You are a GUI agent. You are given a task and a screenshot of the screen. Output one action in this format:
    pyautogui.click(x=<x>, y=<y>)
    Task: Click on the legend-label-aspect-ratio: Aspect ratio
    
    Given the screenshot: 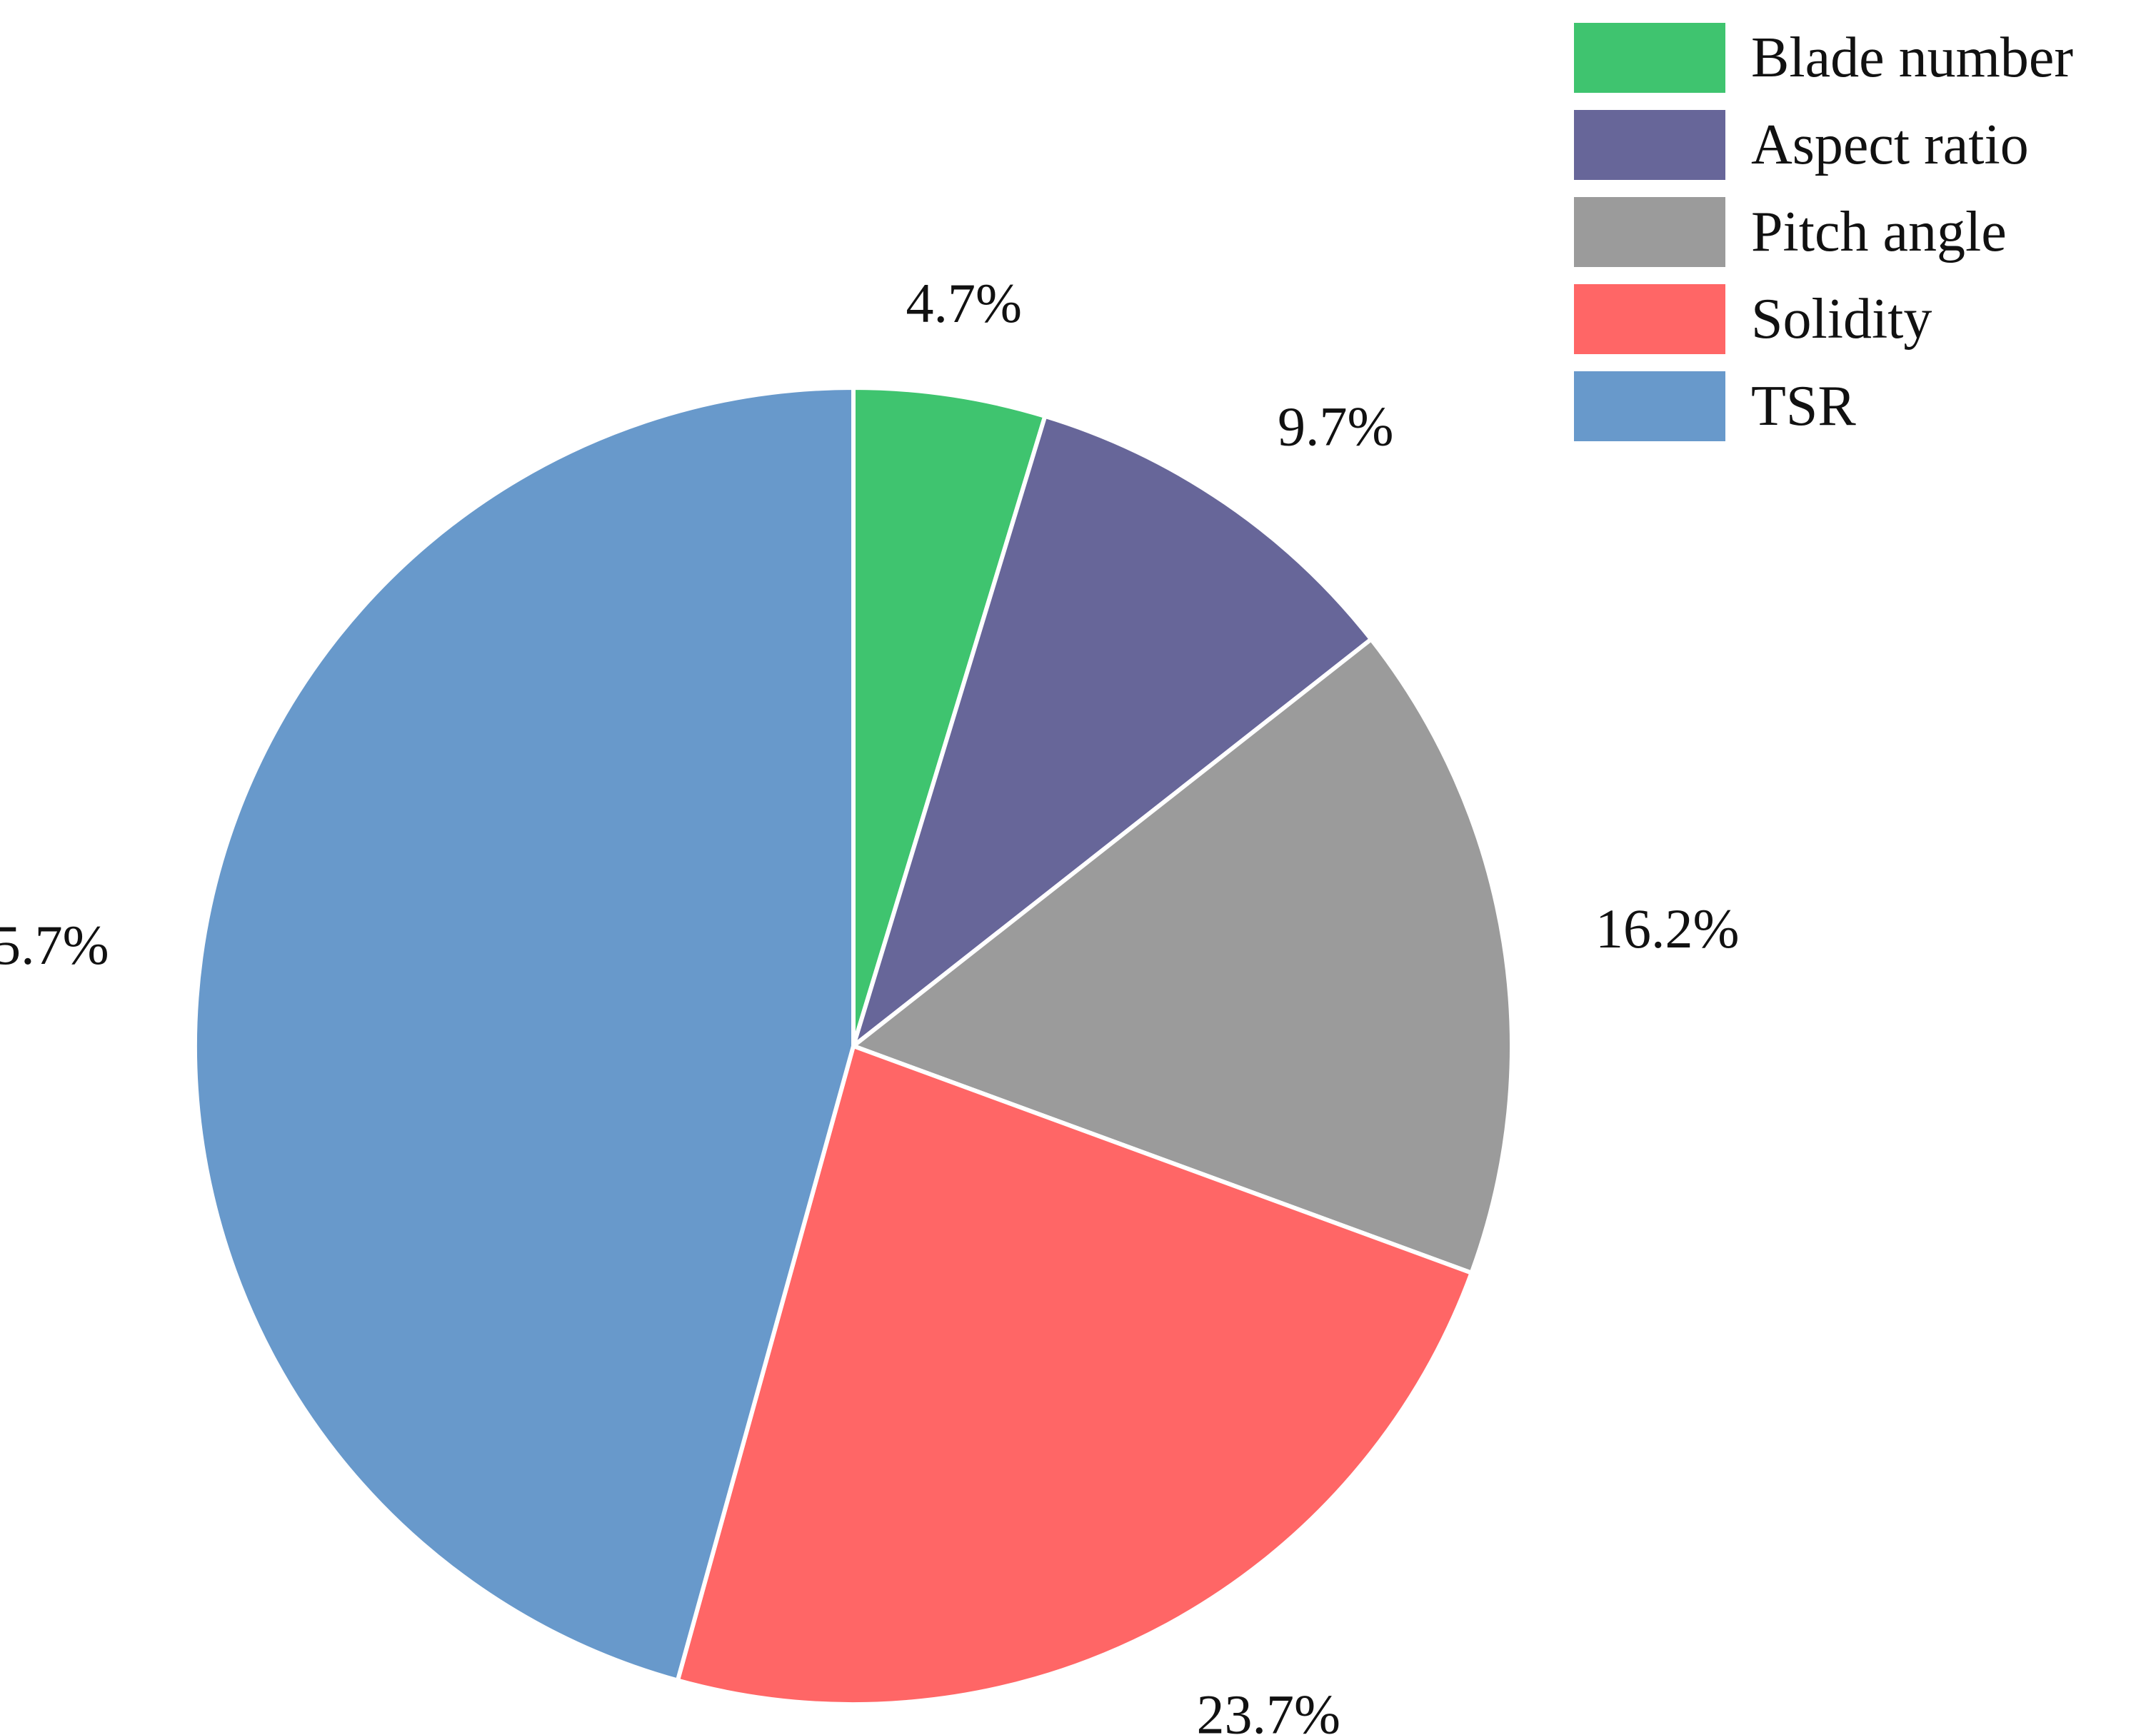 What is the action you would take?
    pyautogui.click(x=1890, y=145)
    